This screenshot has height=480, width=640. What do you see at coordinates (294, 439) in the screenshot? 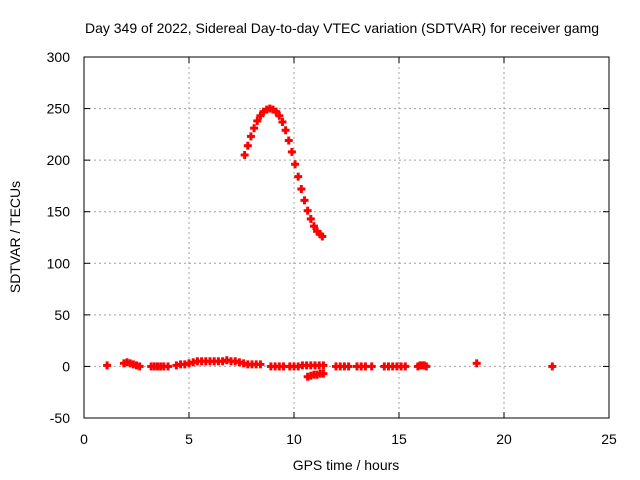
I see `x-tick-label: 10` at bounding box center [294, 439].